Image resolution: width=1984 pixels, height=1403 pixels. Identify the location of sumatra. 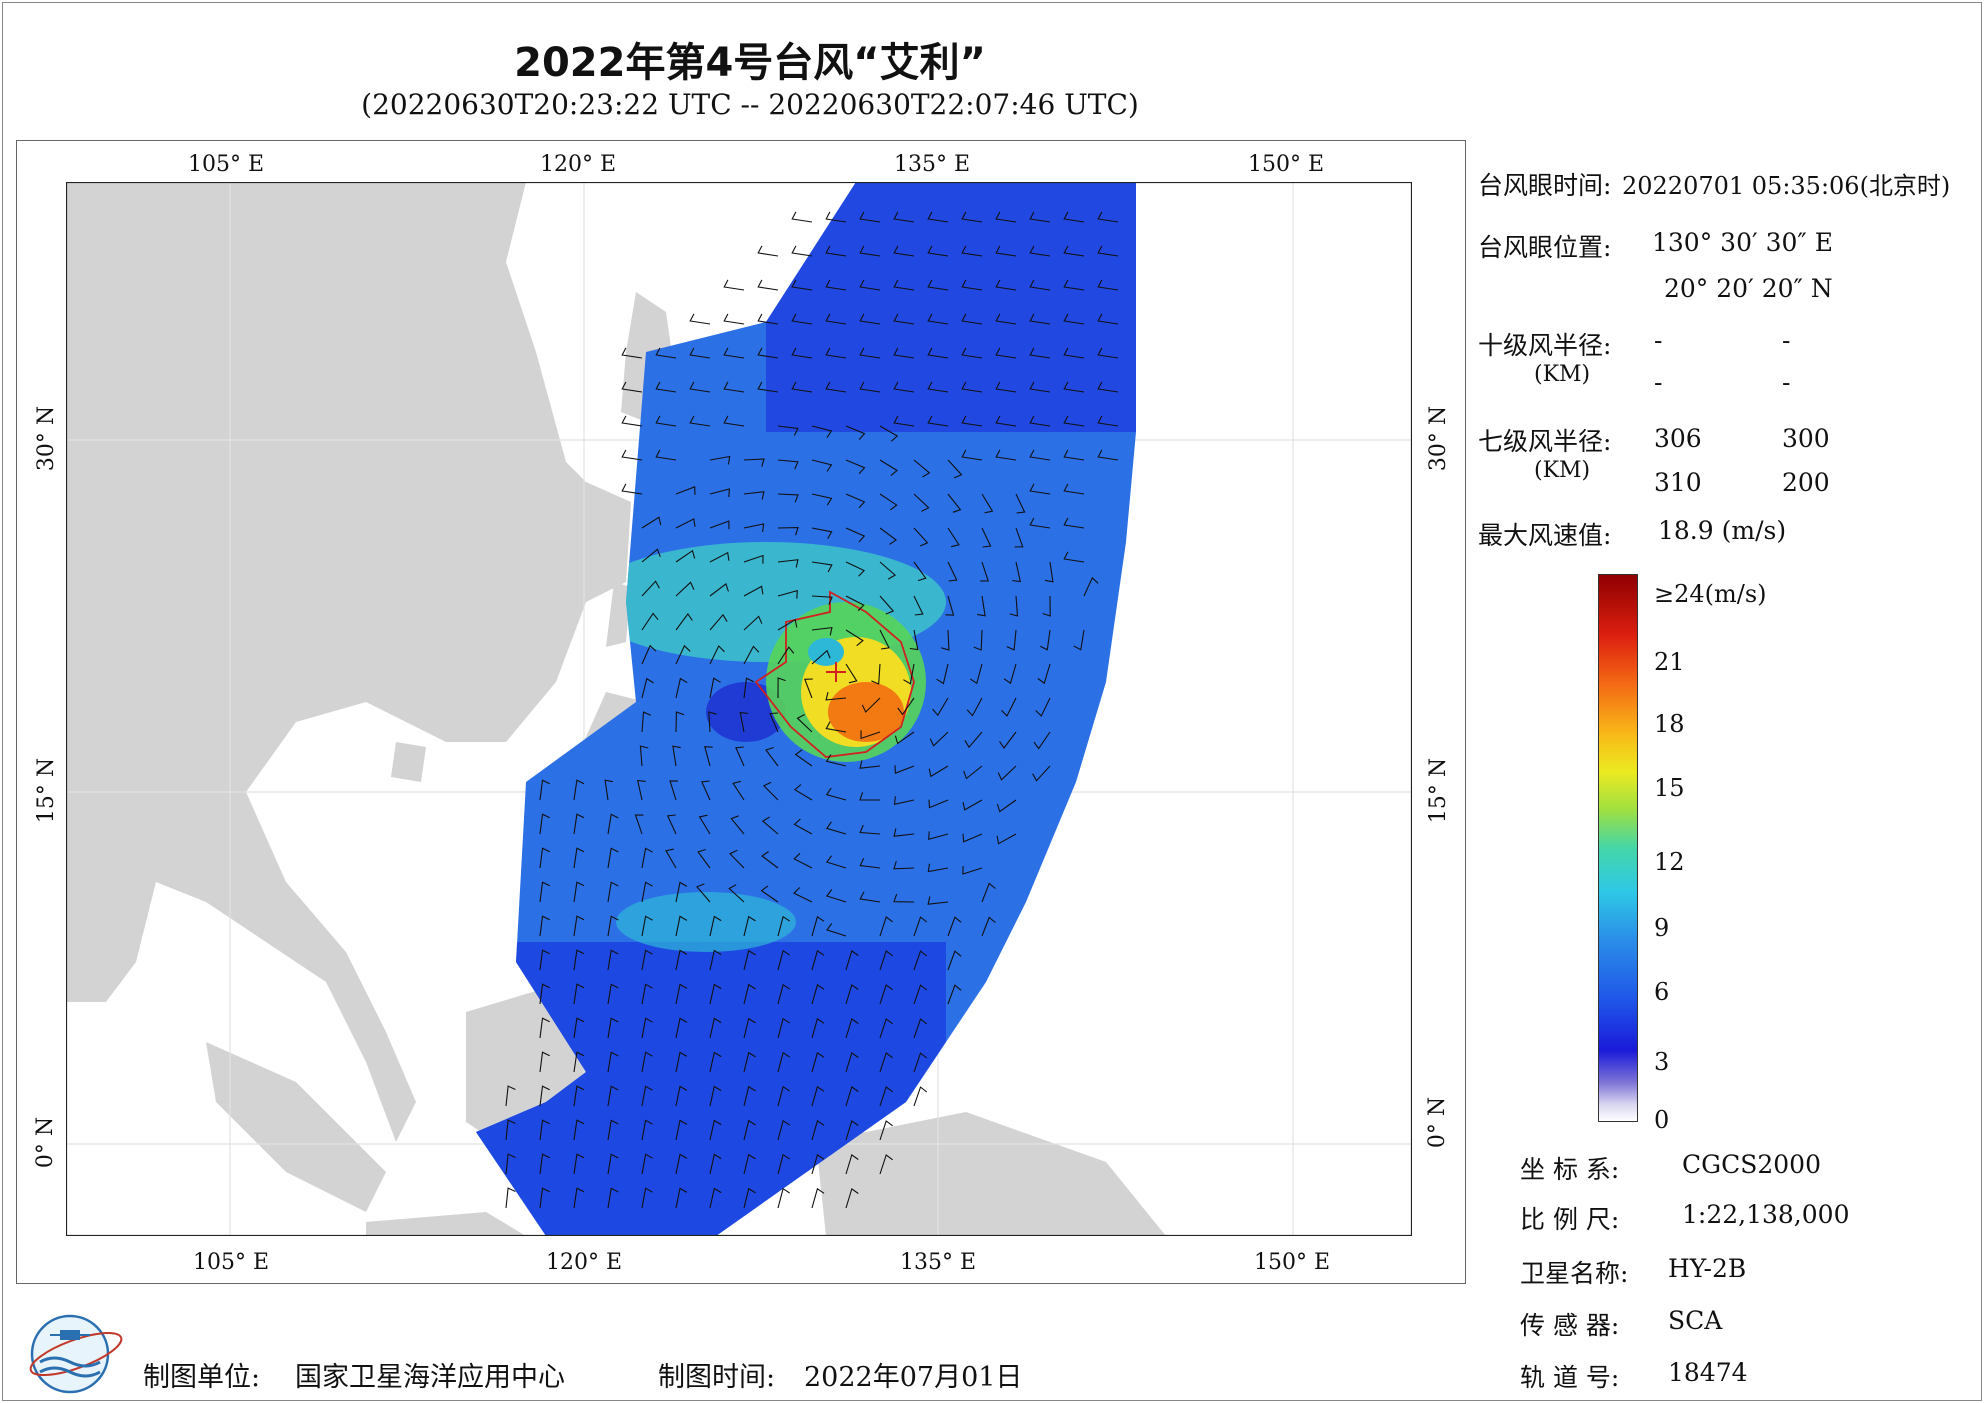
(296, 1127).